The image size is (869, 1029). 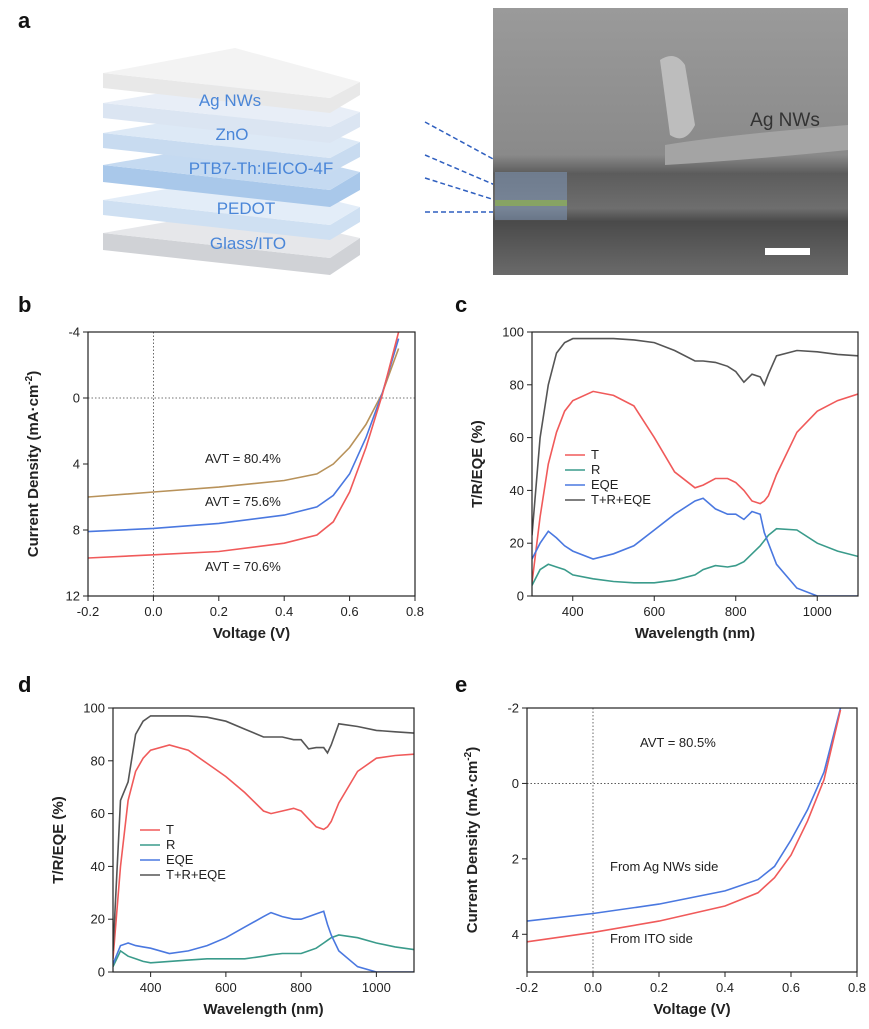 What do you see at coordinates (246, 208) in the screenshot?
I see `layer-label: PEDOT` at bounding box center [246, 208].